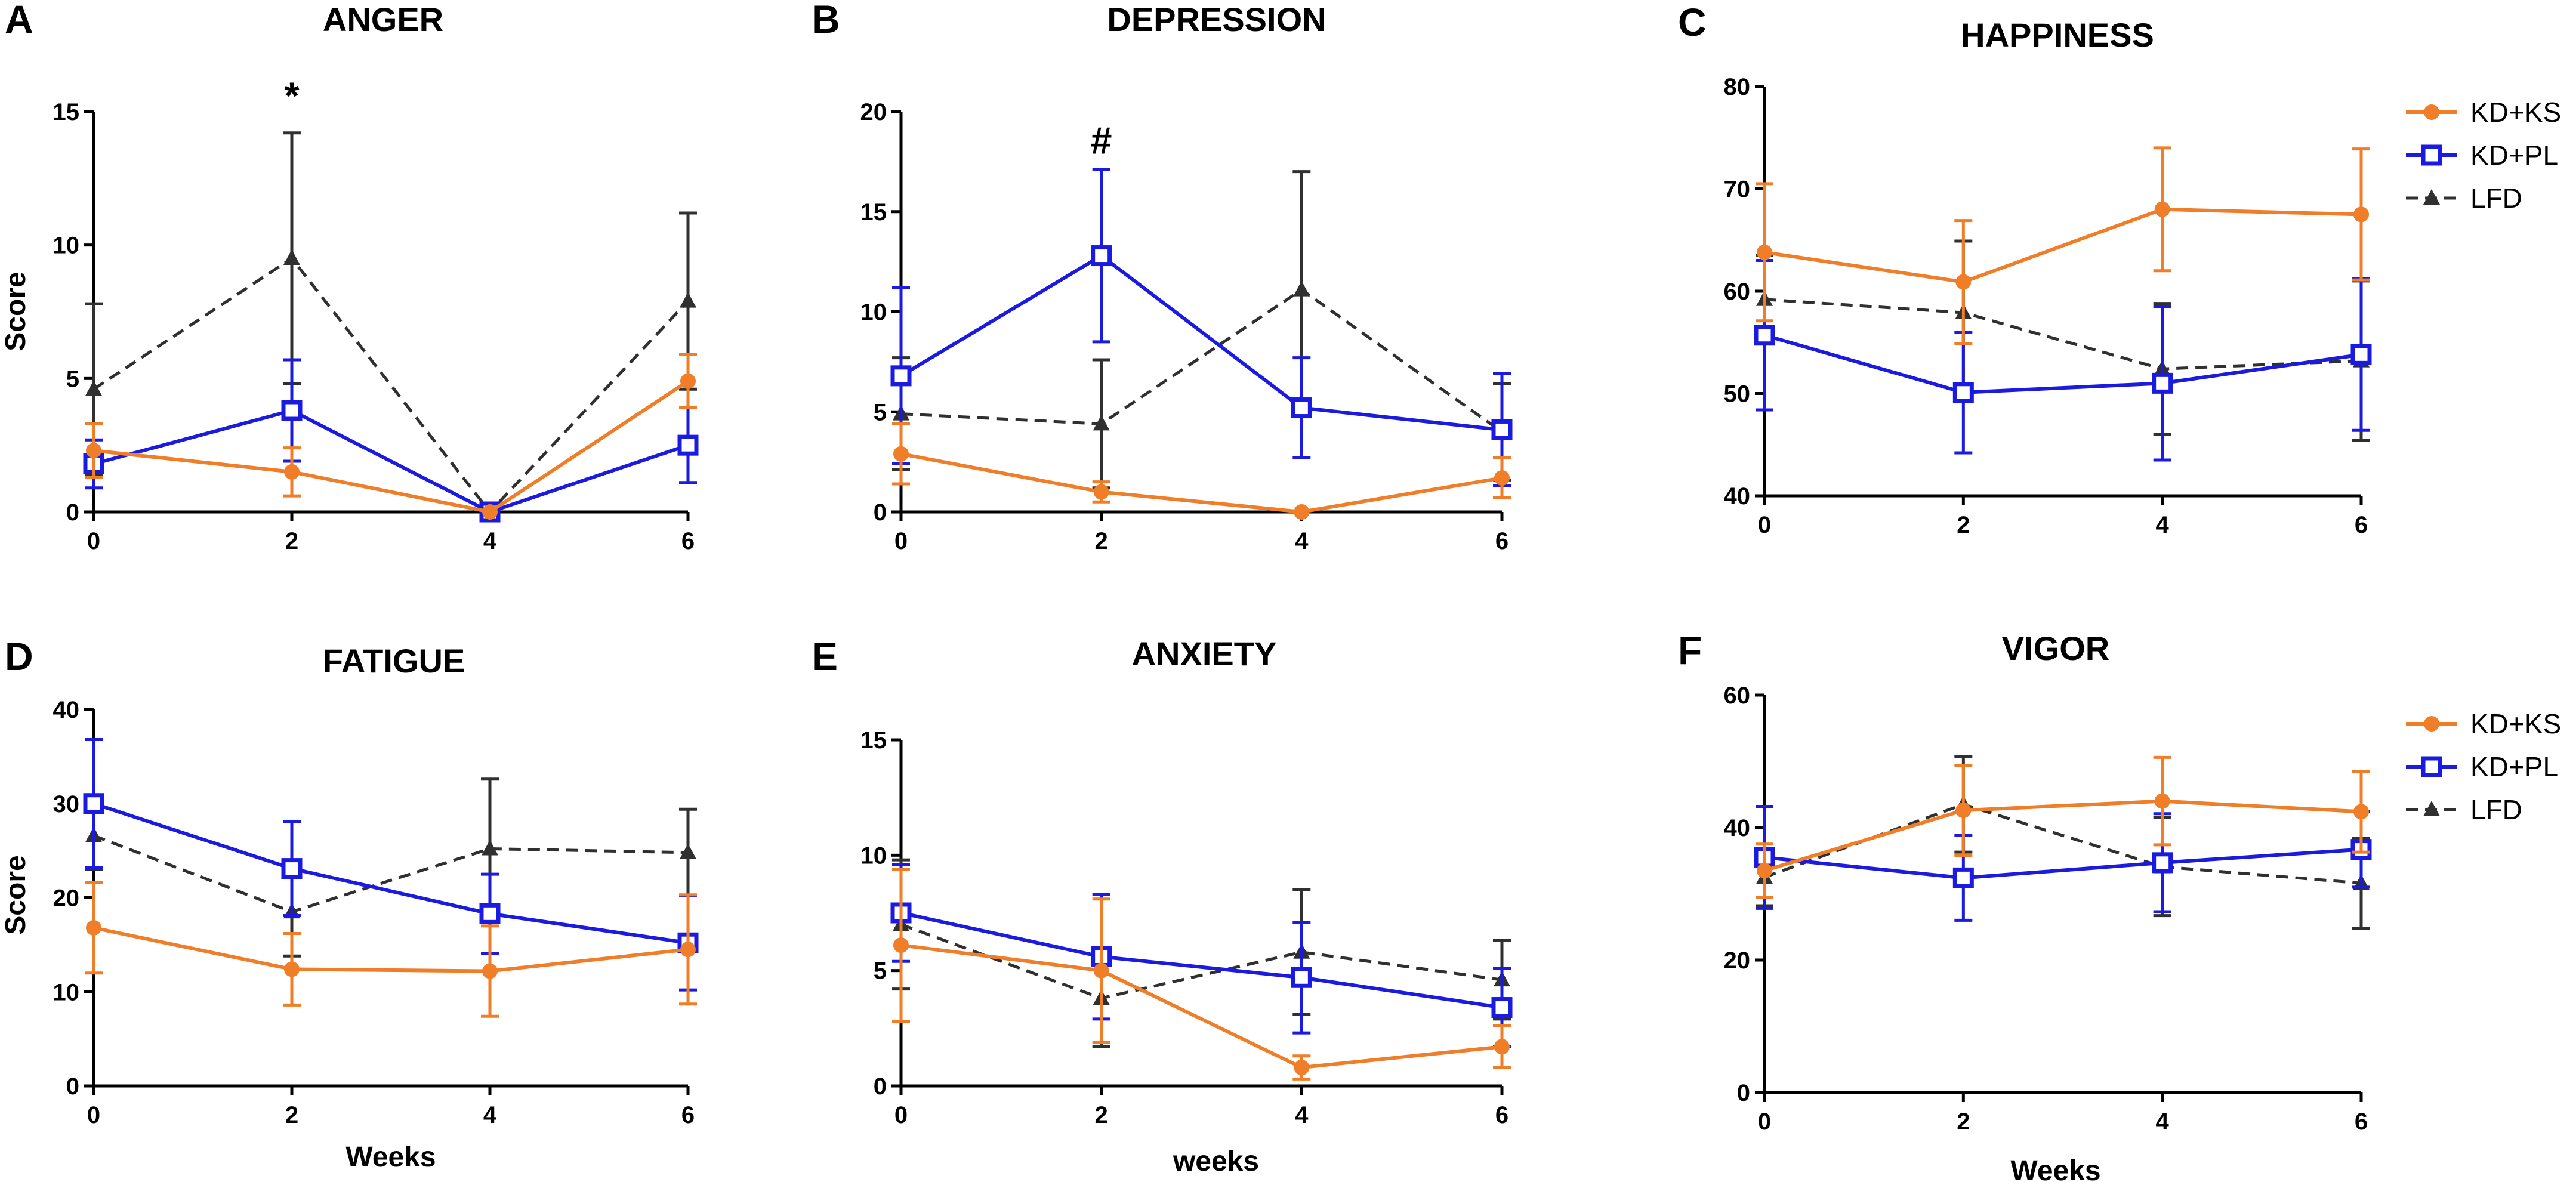 Image resolution: width=2576 pixels, height=1182 pixels. What do you see at coordinates (1738, 961) in the screenshot?
I see `y-tick-label: 20` at bounding box center [1738, 961].